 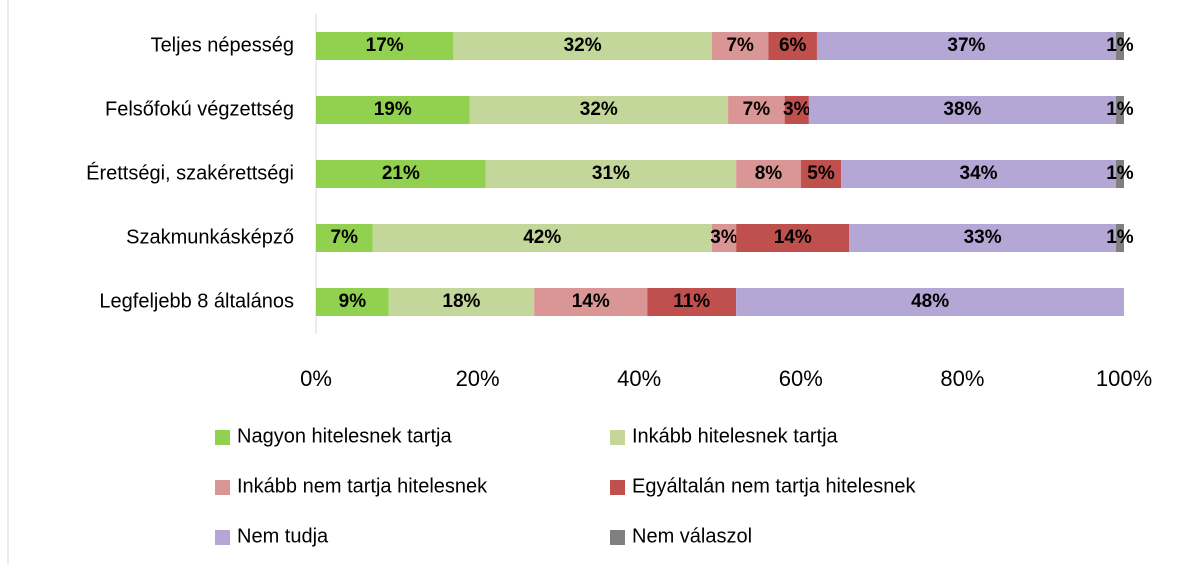 What do you see at coordinates (344, 436) in the screenshot?
I see `legend-label: Nagyon hitelesnek tartja` at bounding box center [344, 436].